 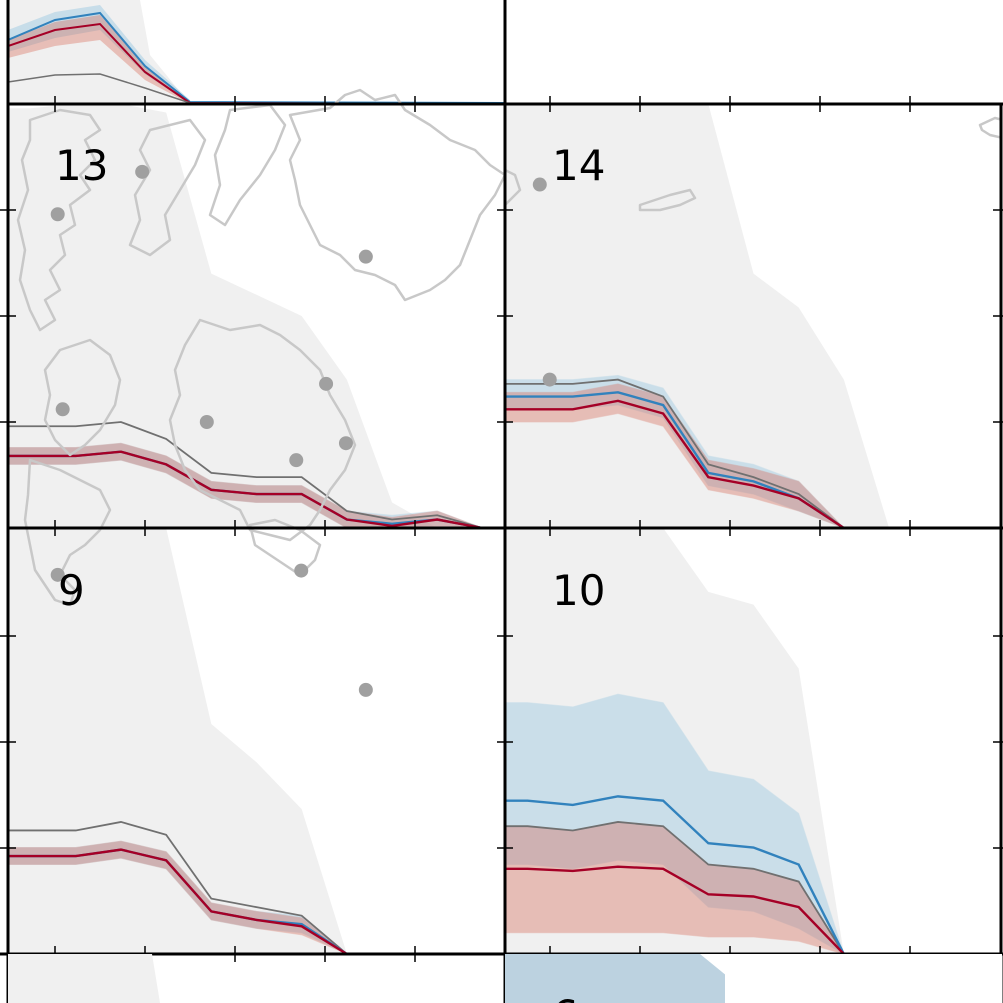 I want to click on top-partial-panel, so click(x=256, y=52).